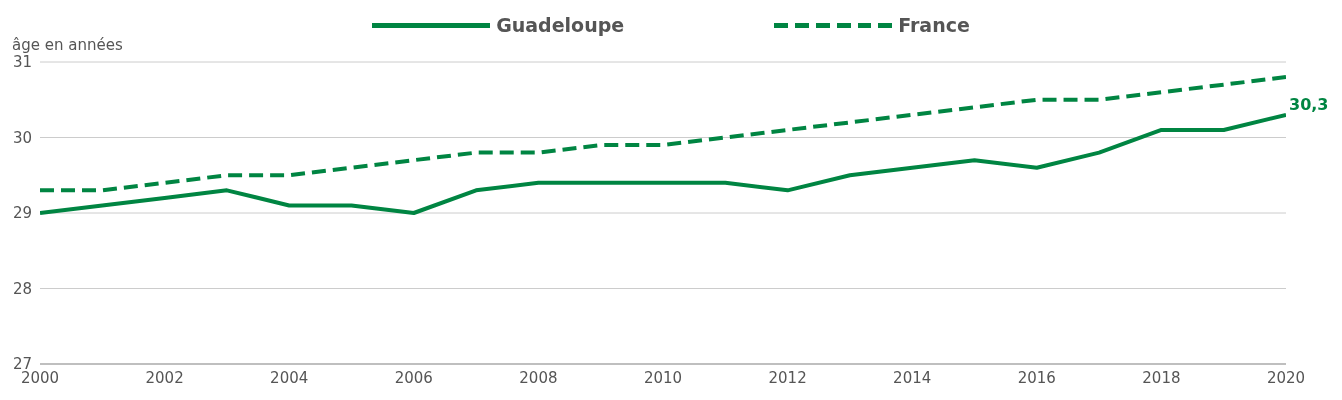 Image resolution: width=1342 pixels, height=400 pixels. I want to click on x-tick-label: 2008, so click(538, 377).